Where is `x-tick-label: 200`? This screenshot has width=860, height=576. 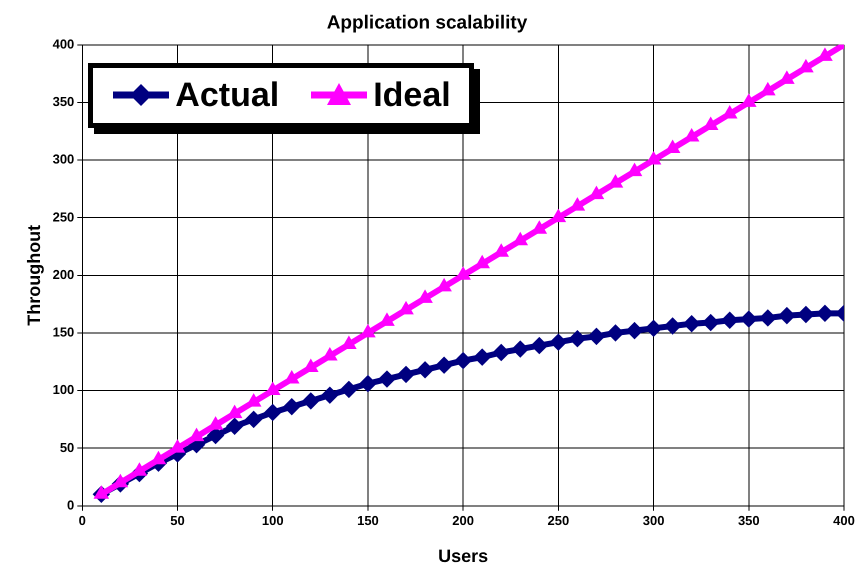 x-tick-label: 200 is located at coordinates (463, 520).